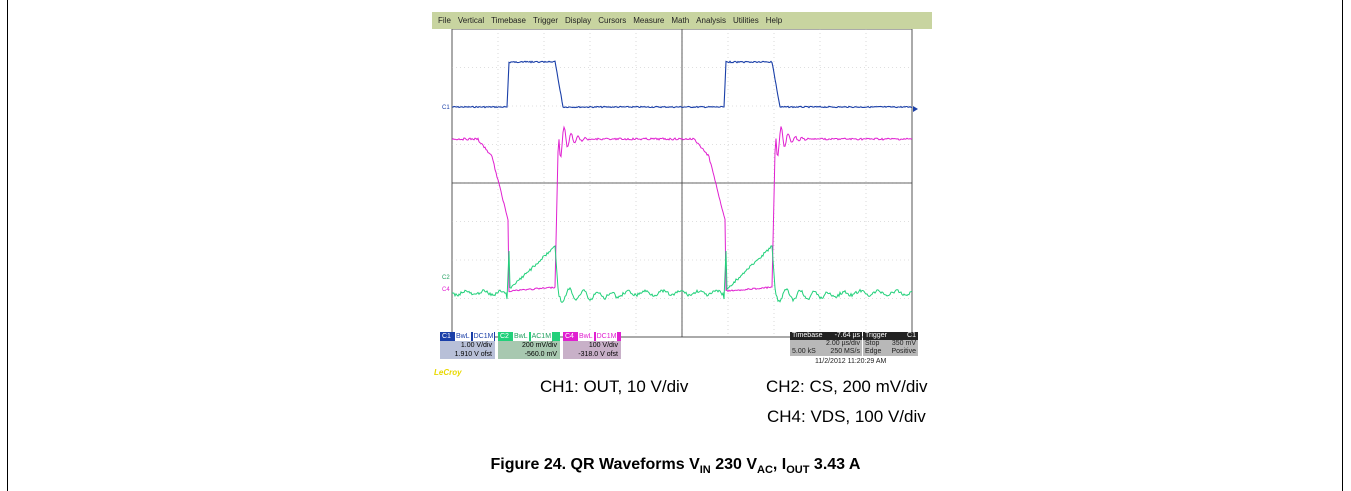 This screenshot has width=1351, height=491. What do you see at coordinates (872, 343) in the screenshot?
I see `trigger-mode: Stop` at bounding box center [872, 343].